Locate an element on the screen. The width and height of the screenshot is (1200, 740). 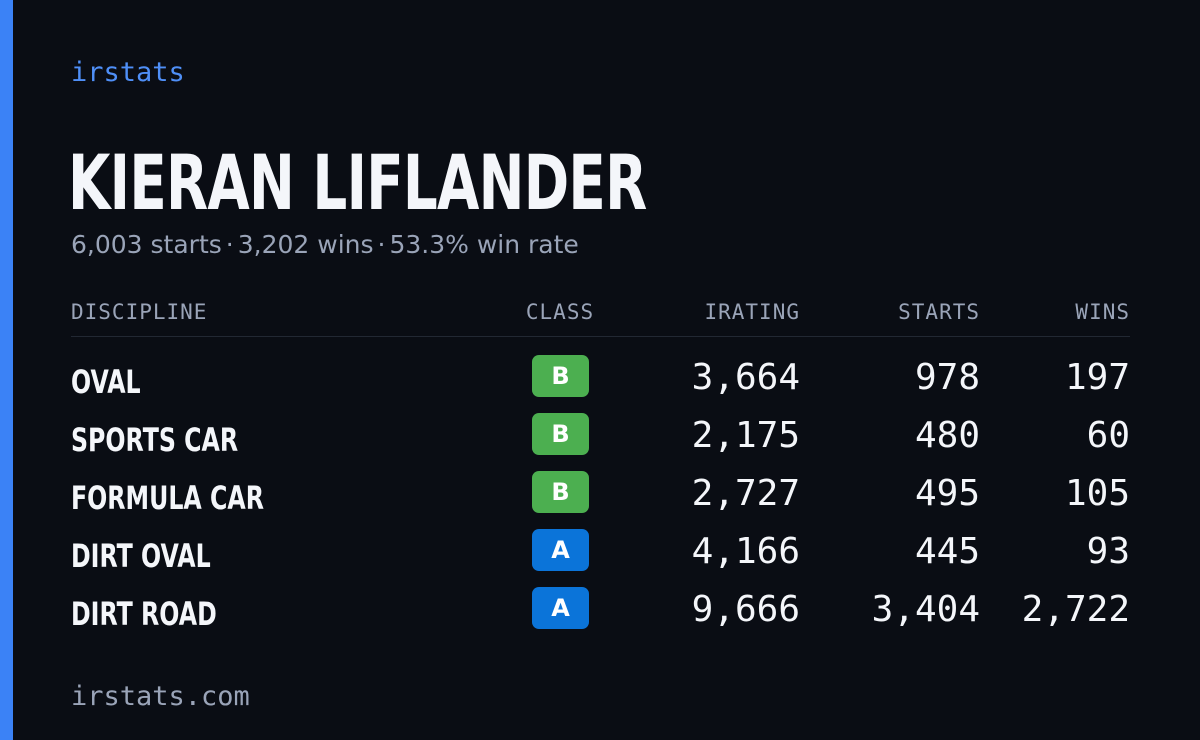
summary-starts: 6,003 starts is located at coordinates (146, 244).